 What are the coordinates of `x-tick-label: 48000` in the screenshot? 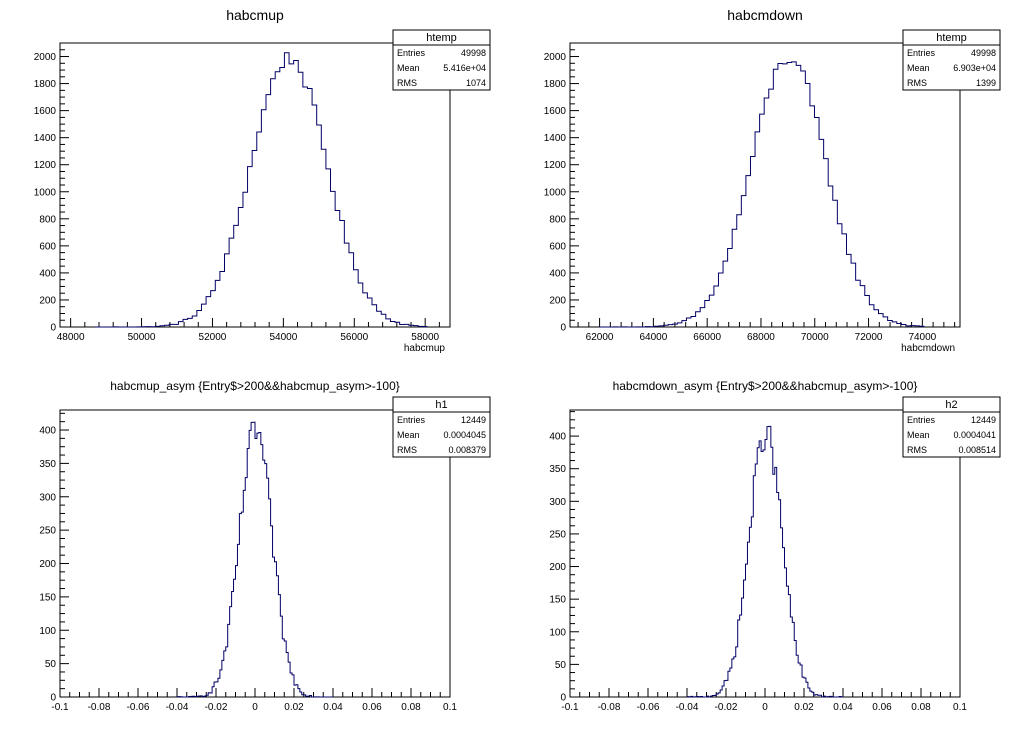 It's located at (71, 337).